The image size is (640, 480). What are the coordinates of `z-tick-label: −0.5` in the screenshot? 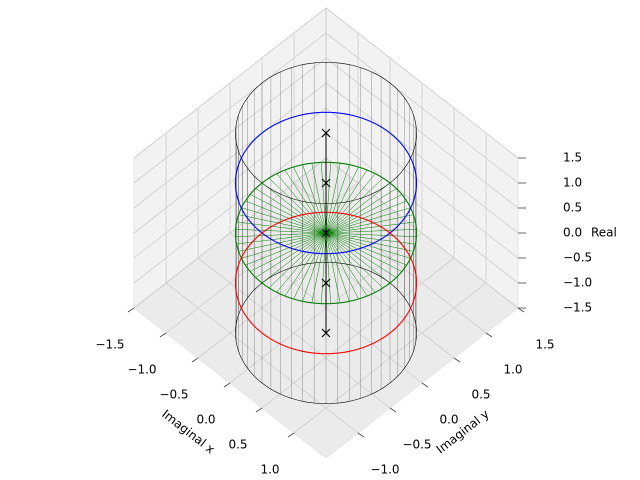 It's located at (577, 258).